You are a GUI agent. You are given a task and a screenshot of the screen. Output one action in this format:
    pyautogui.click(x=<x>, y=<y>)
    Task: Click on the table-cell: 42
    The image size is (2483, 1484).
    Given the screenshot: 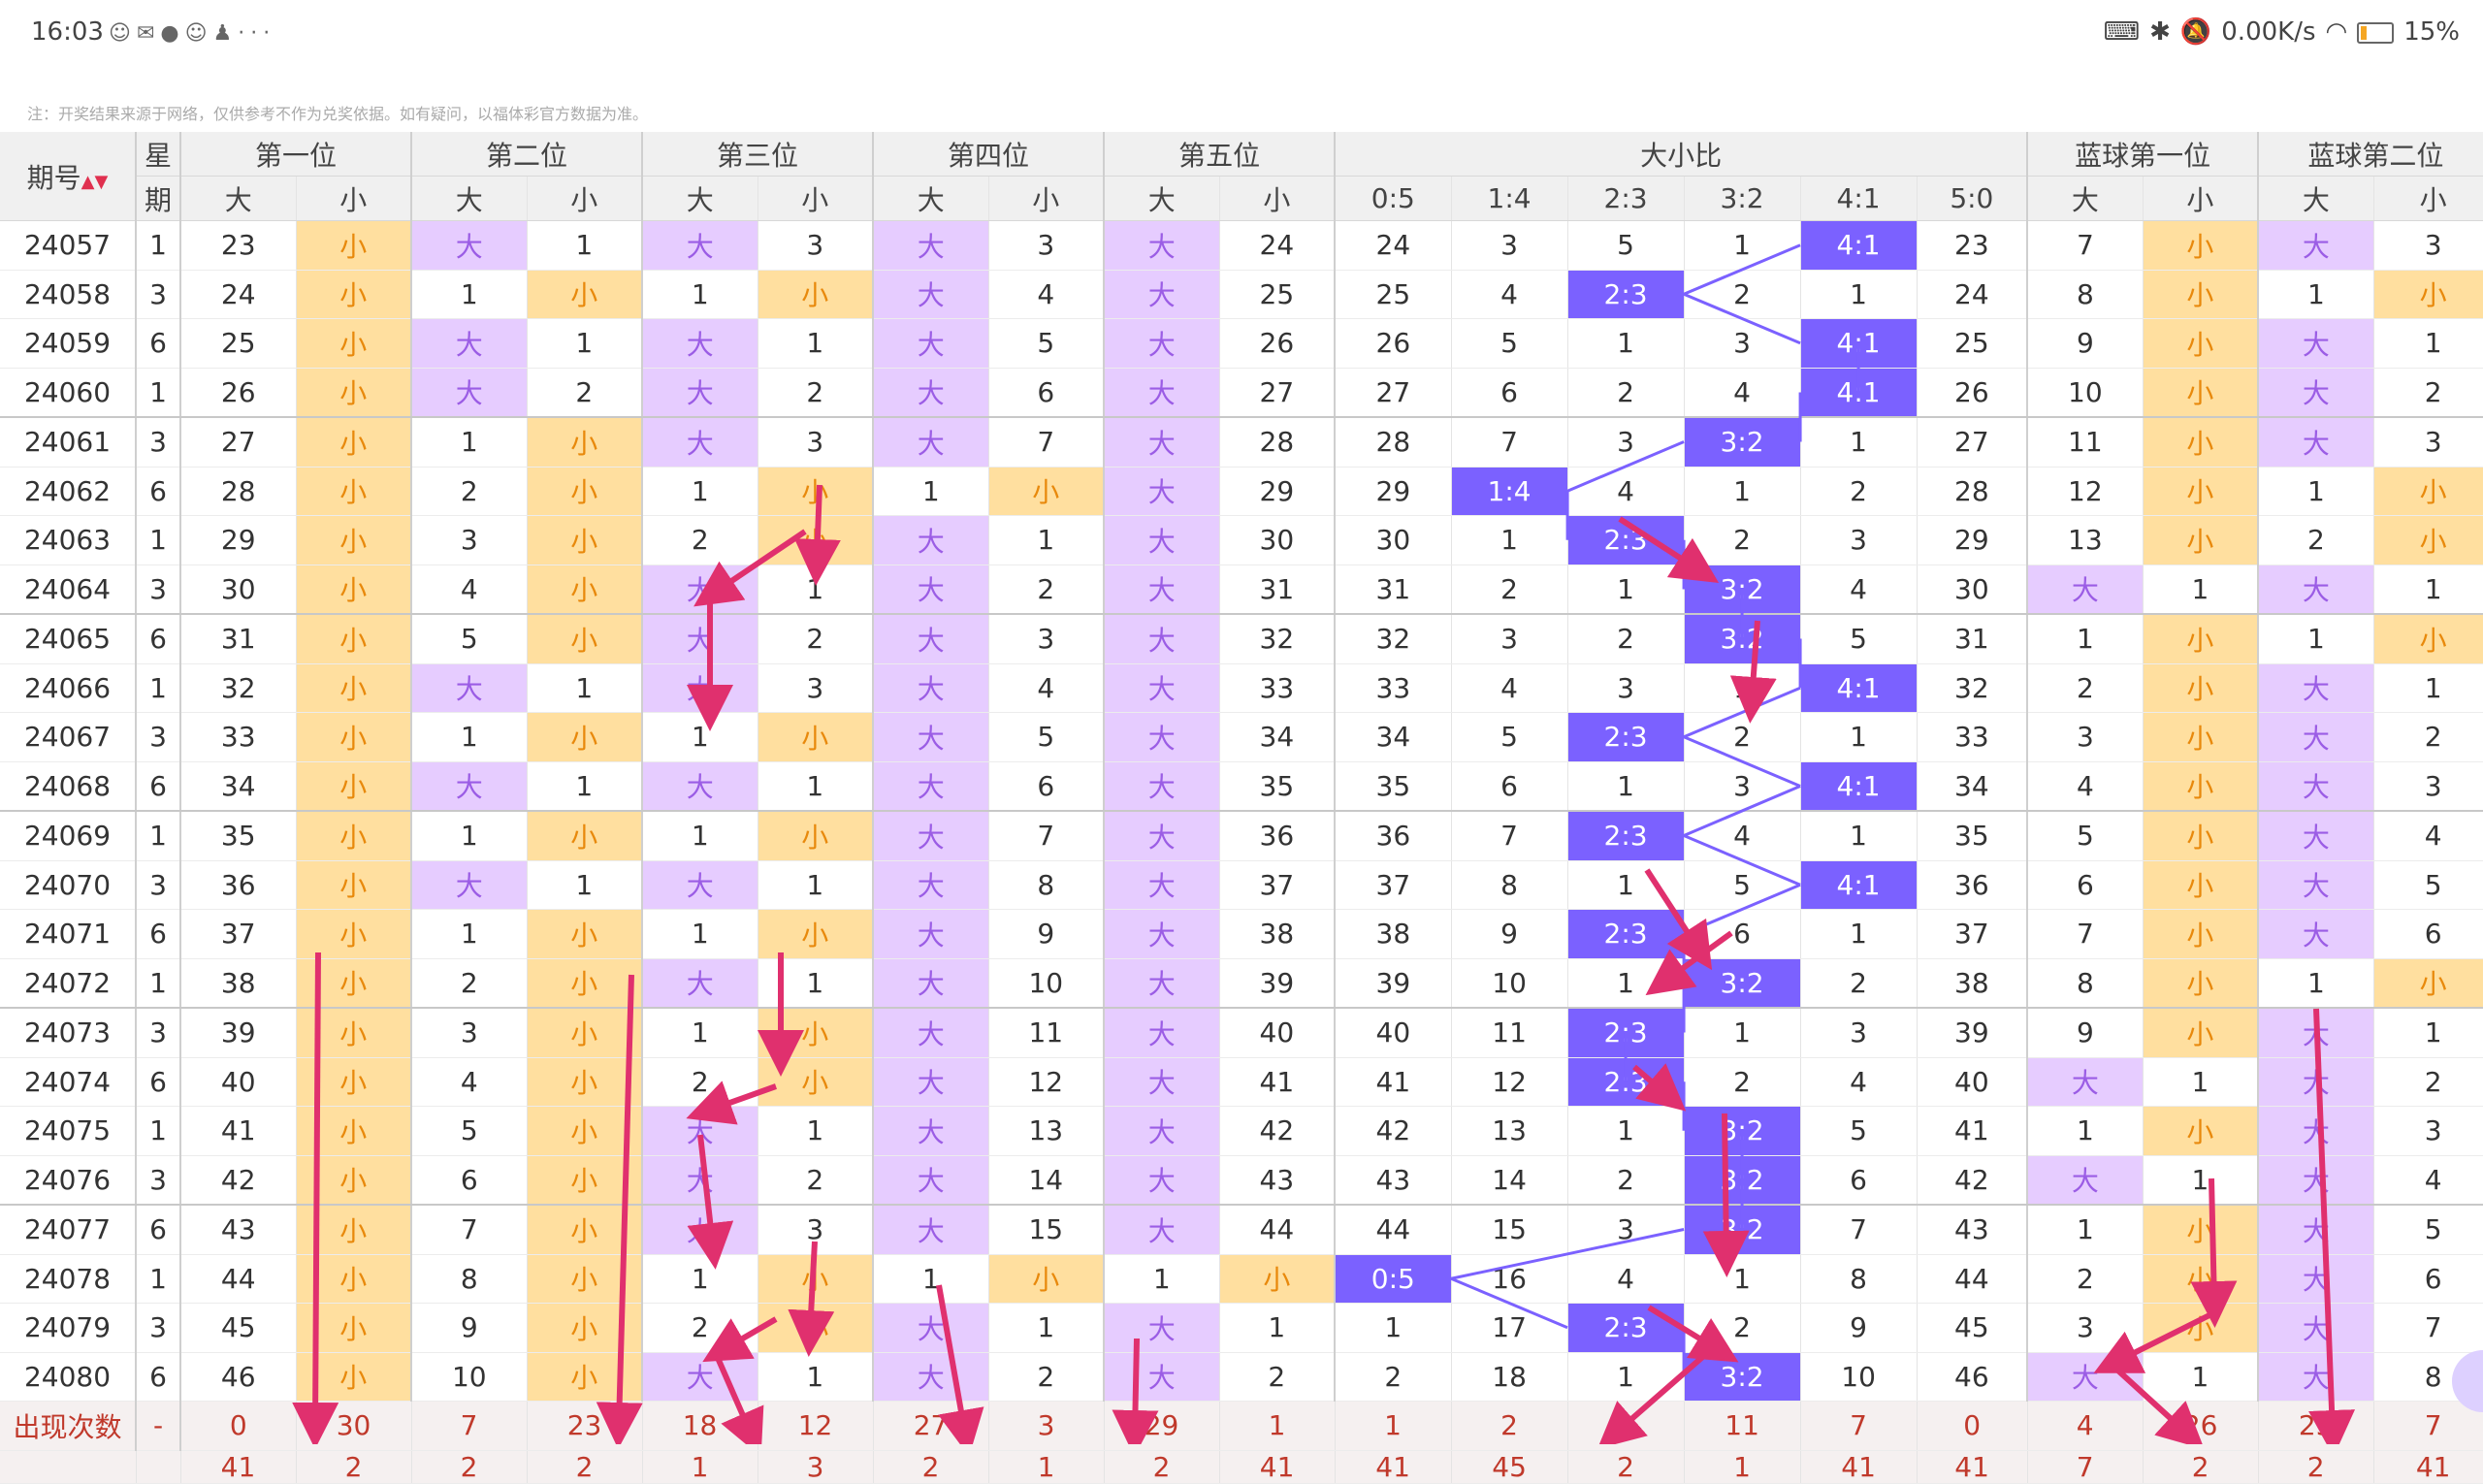 What is the action you would take?
    pyautogui.click(x=239, y=1180)
    